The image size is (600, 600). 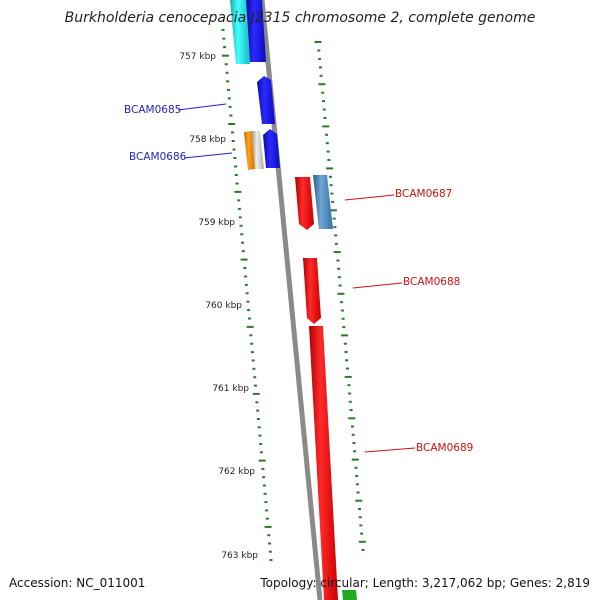 What do you see at coordinates (240, 32) in the screenshot?
I see `gene-cyan` at bounding box center [240, 32].